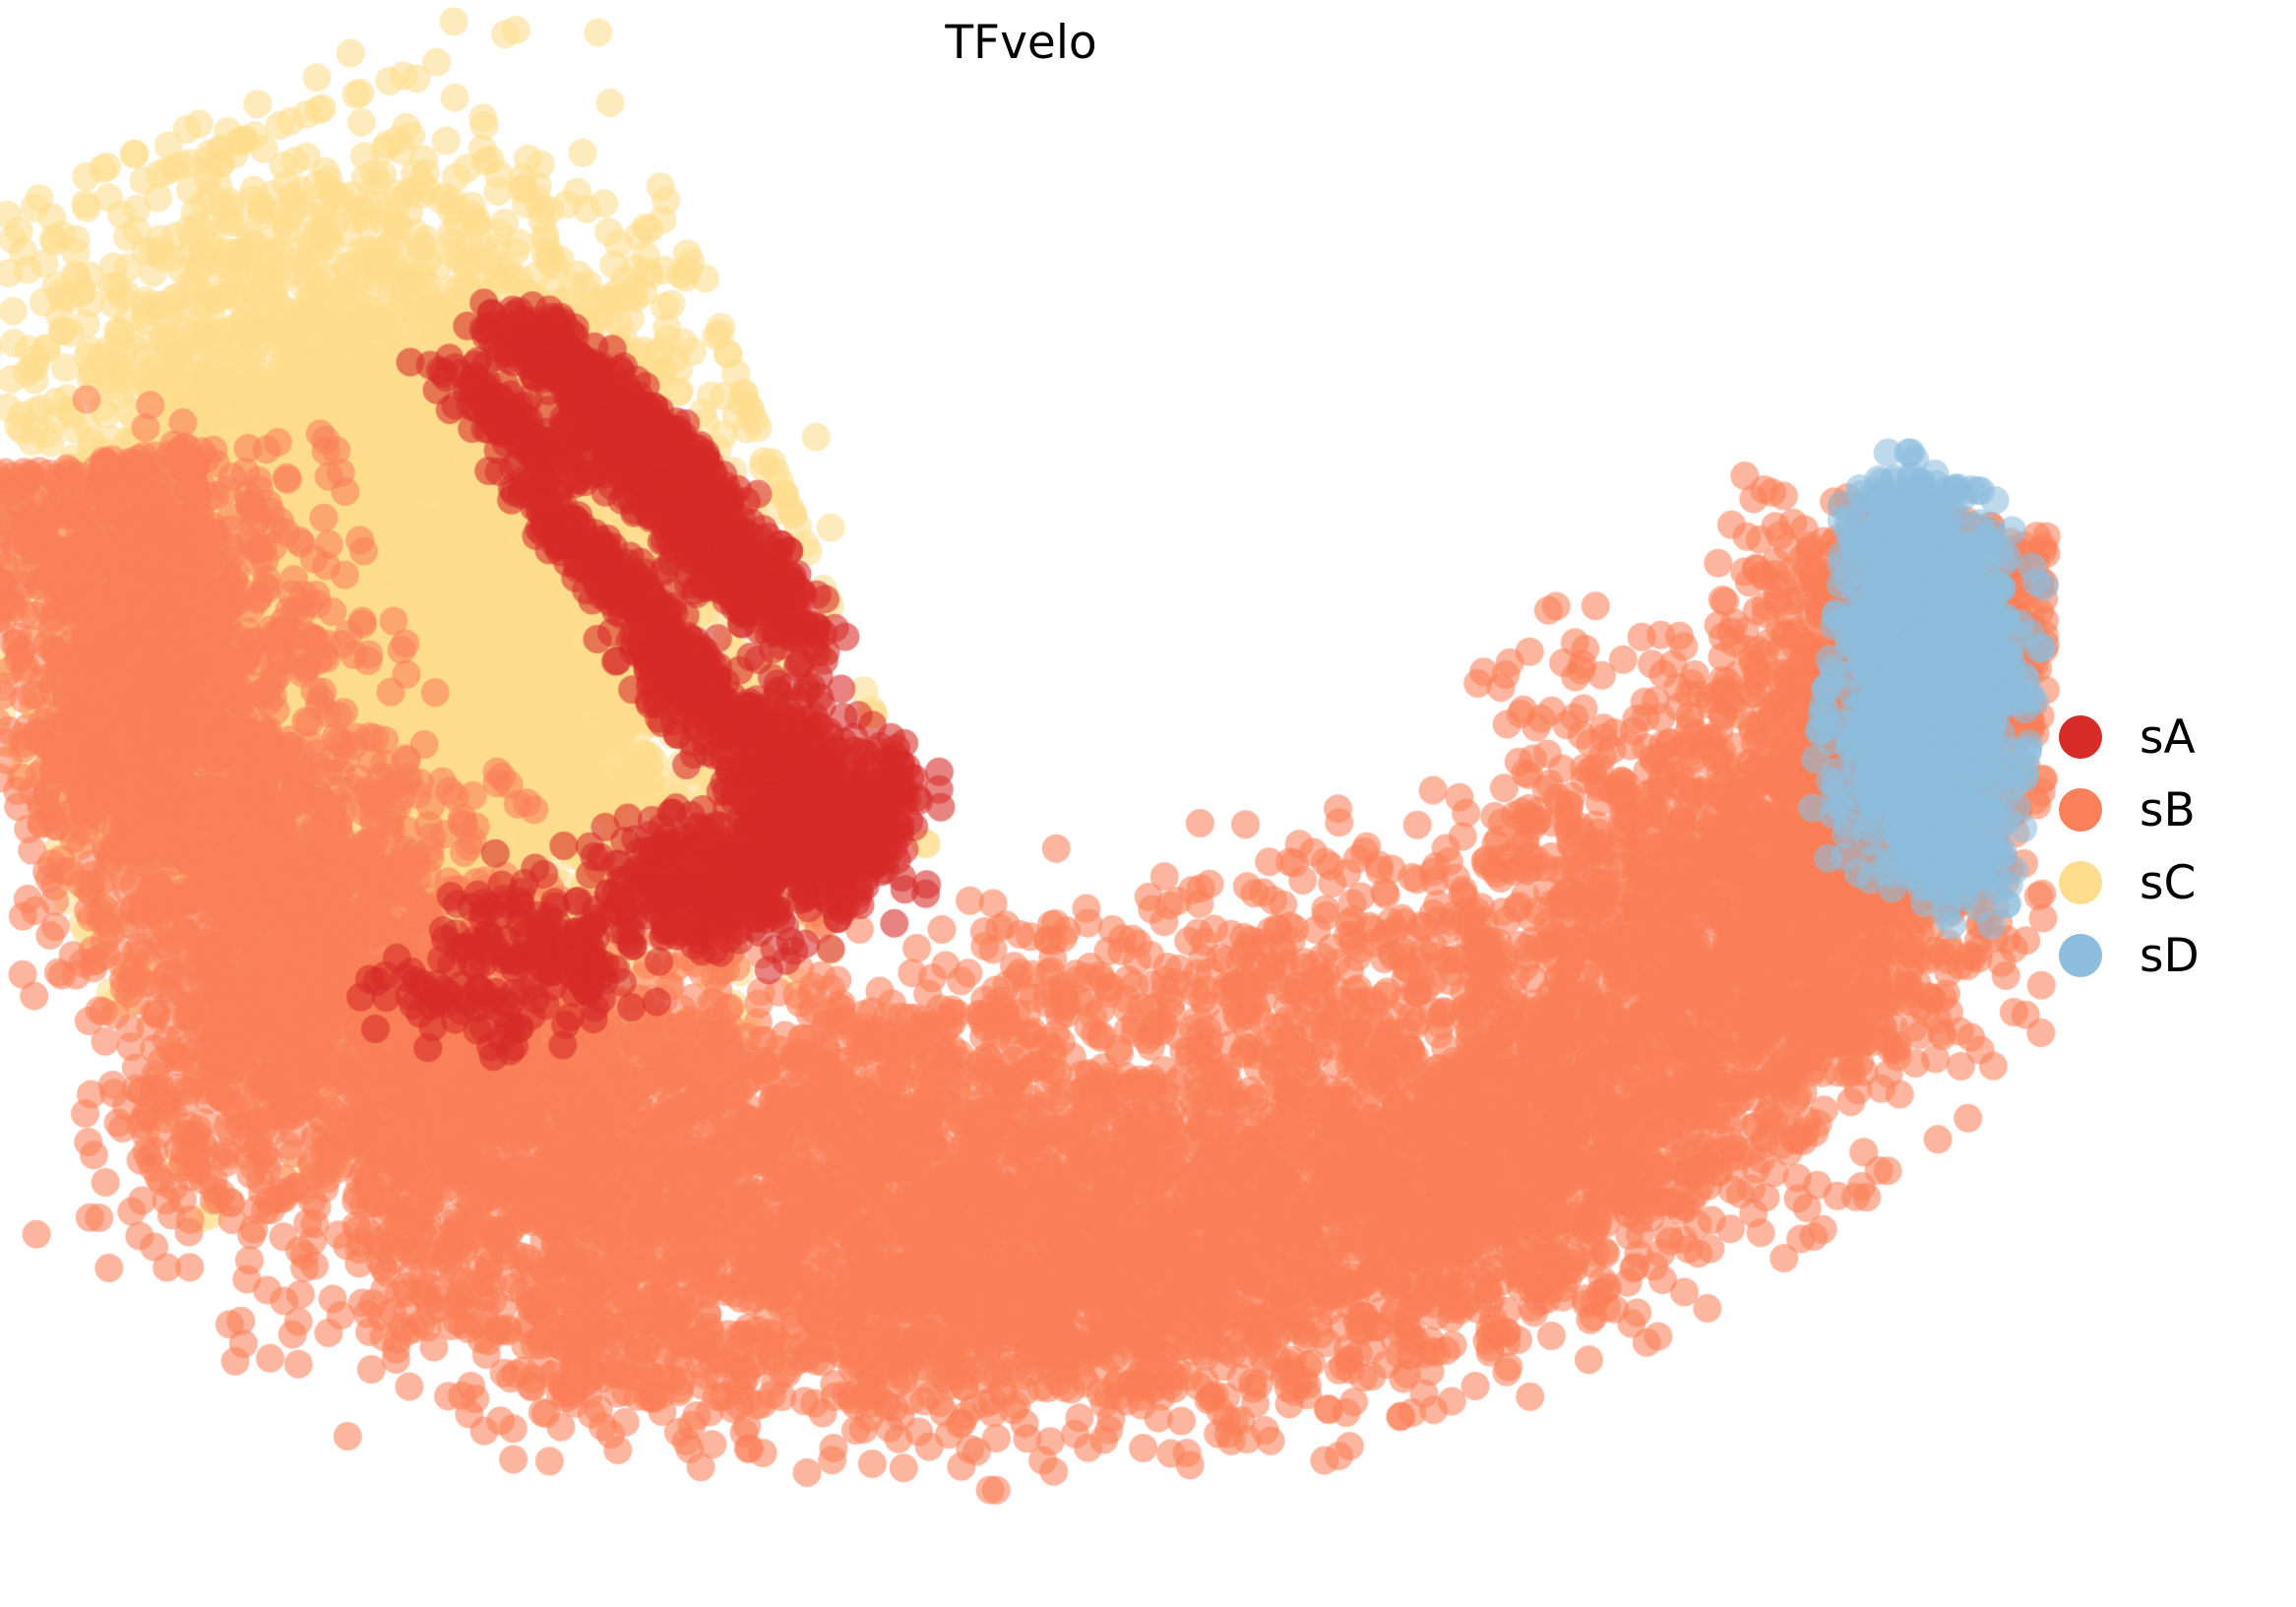  Describe the element at coordinates (2168, 737) in the screenshot. I see `legend-label-sA: sA` at that location.